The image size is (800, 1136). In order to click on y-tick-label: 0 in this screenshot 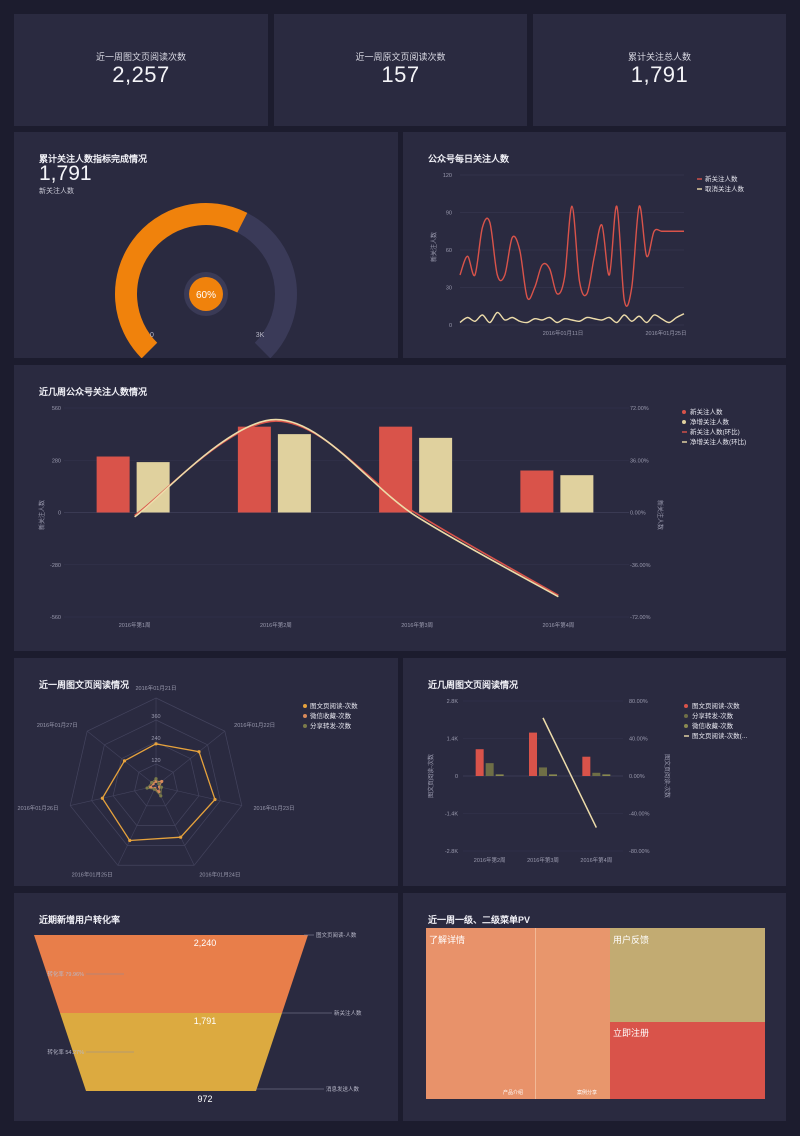, I will do `click(450, 326)`.